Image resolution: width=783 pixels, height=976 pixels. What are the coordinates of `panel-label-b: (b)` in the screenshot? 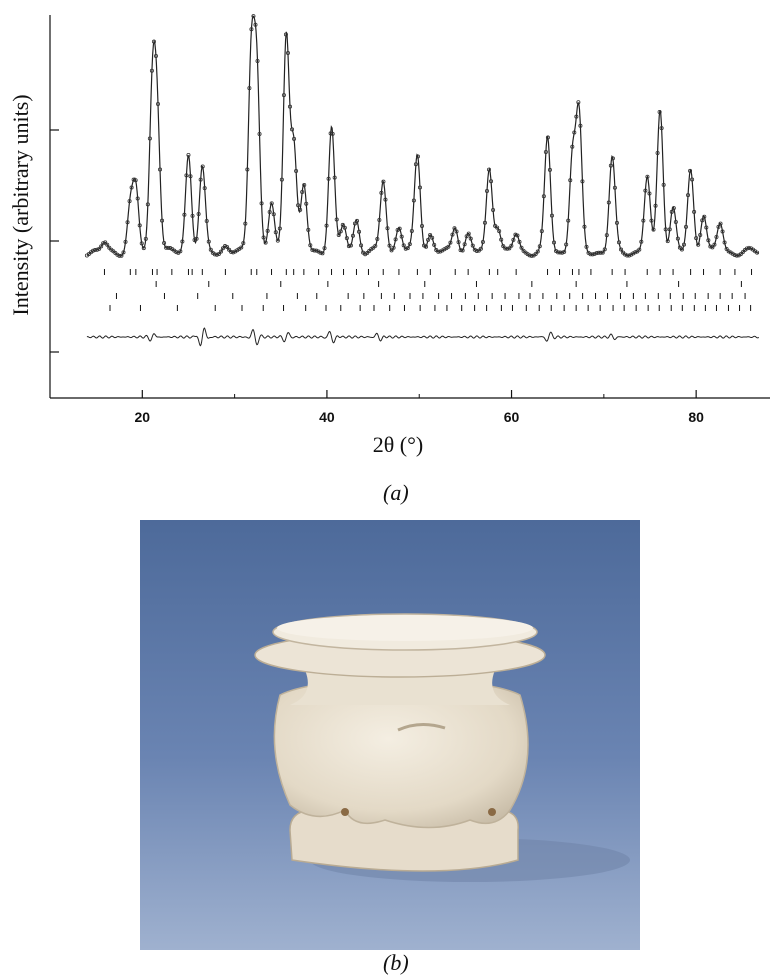 It's located at (396, 962).